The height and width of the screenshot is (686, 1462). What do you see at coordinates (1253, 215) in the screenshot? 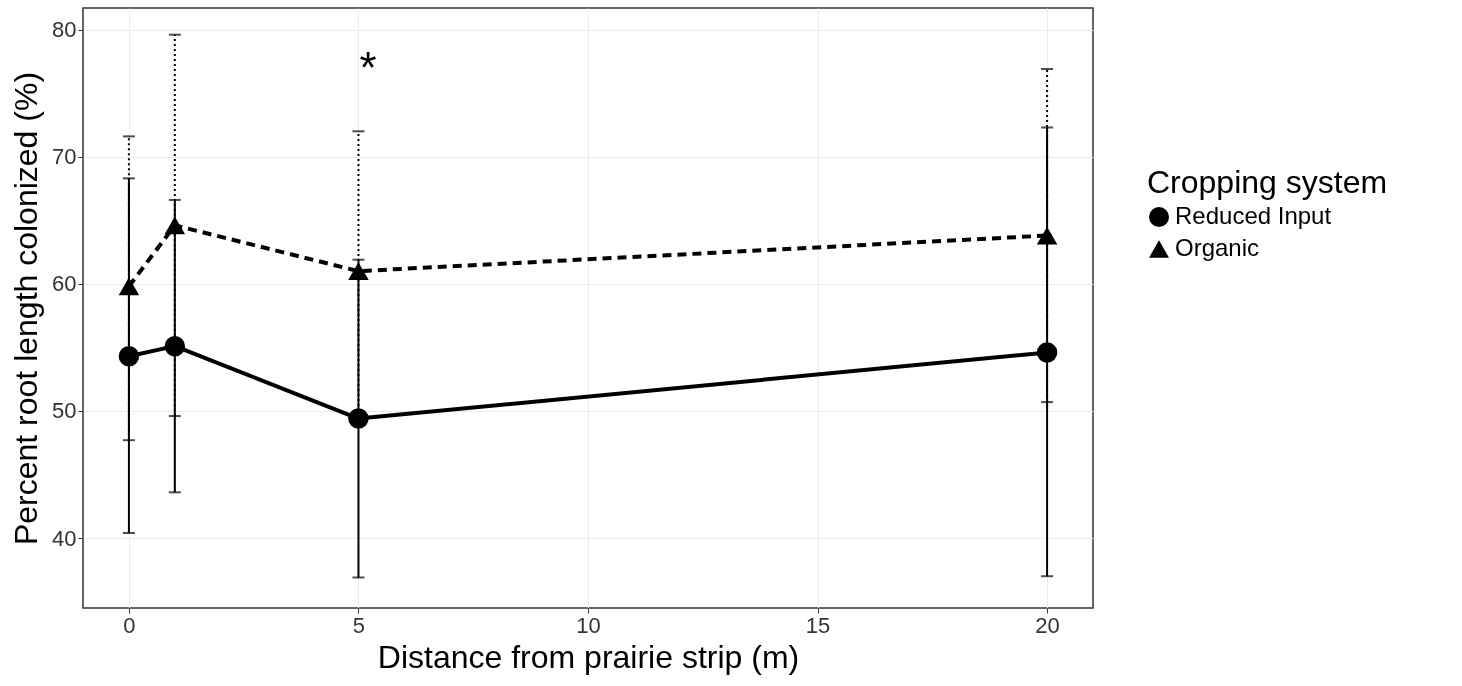
I see `legend-label: Reduced Input` at bounding box center [1253, 215].